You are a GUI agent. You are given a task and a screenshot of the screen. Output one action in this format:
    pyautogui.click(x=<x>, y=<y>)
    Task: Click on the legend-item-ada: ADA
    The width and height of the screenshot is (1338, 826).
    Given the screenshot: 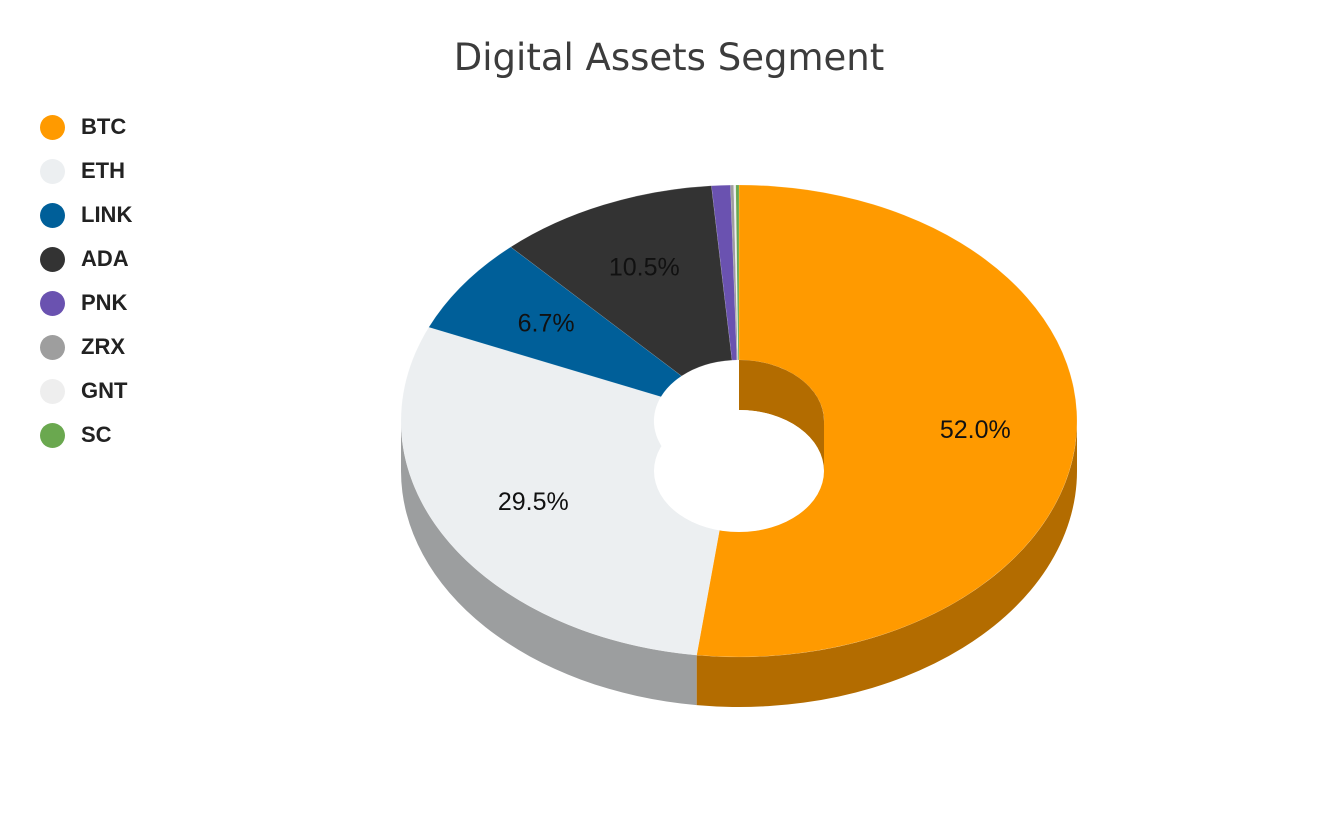 What is the action you would take?
    pyautogui.click(x=86, y=259)
    